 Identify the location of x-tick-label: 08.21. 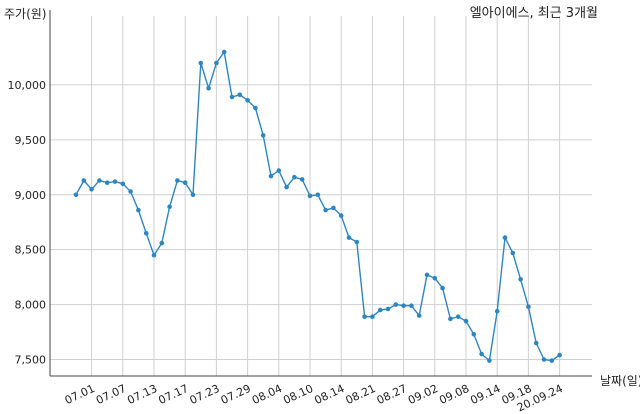
(361, 394).